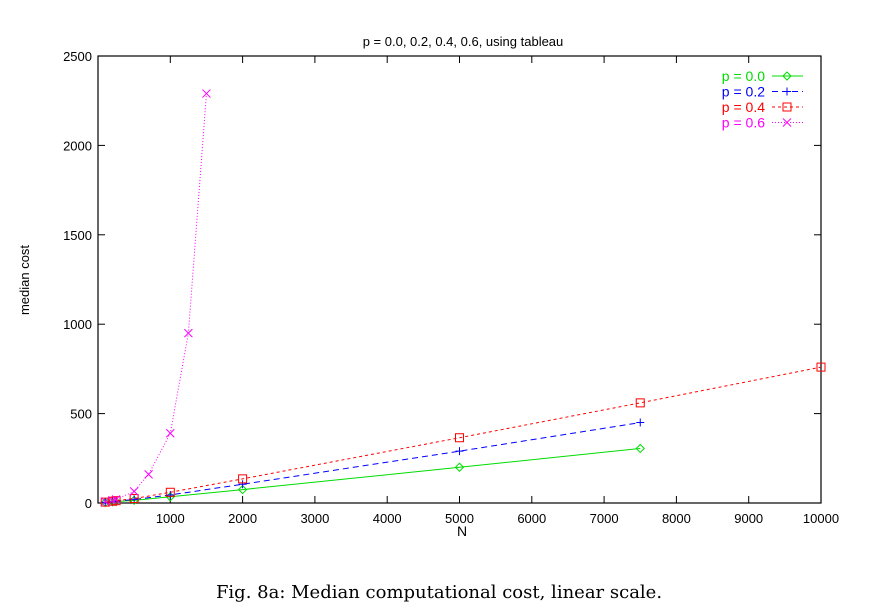 This screenshot has height=615, width=878. I want to click on legend-label: p = 0.2, so click(743, 92).